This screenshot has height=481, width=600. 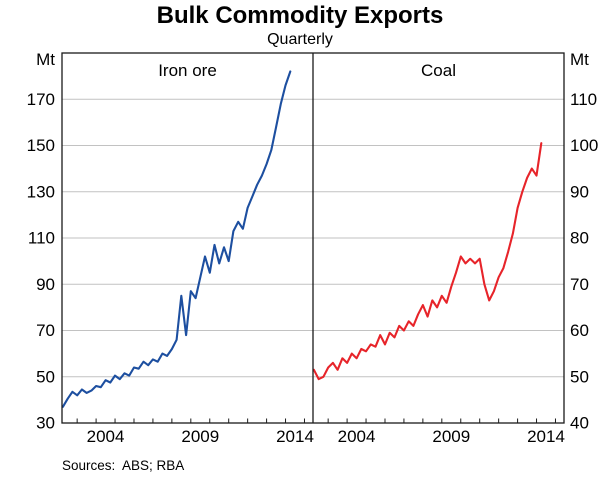 What do you see at coordinates (123, 465) in the screenshot?
I see `sources-note: Sources: ABS; RBA` at bounding box center [123, 465].